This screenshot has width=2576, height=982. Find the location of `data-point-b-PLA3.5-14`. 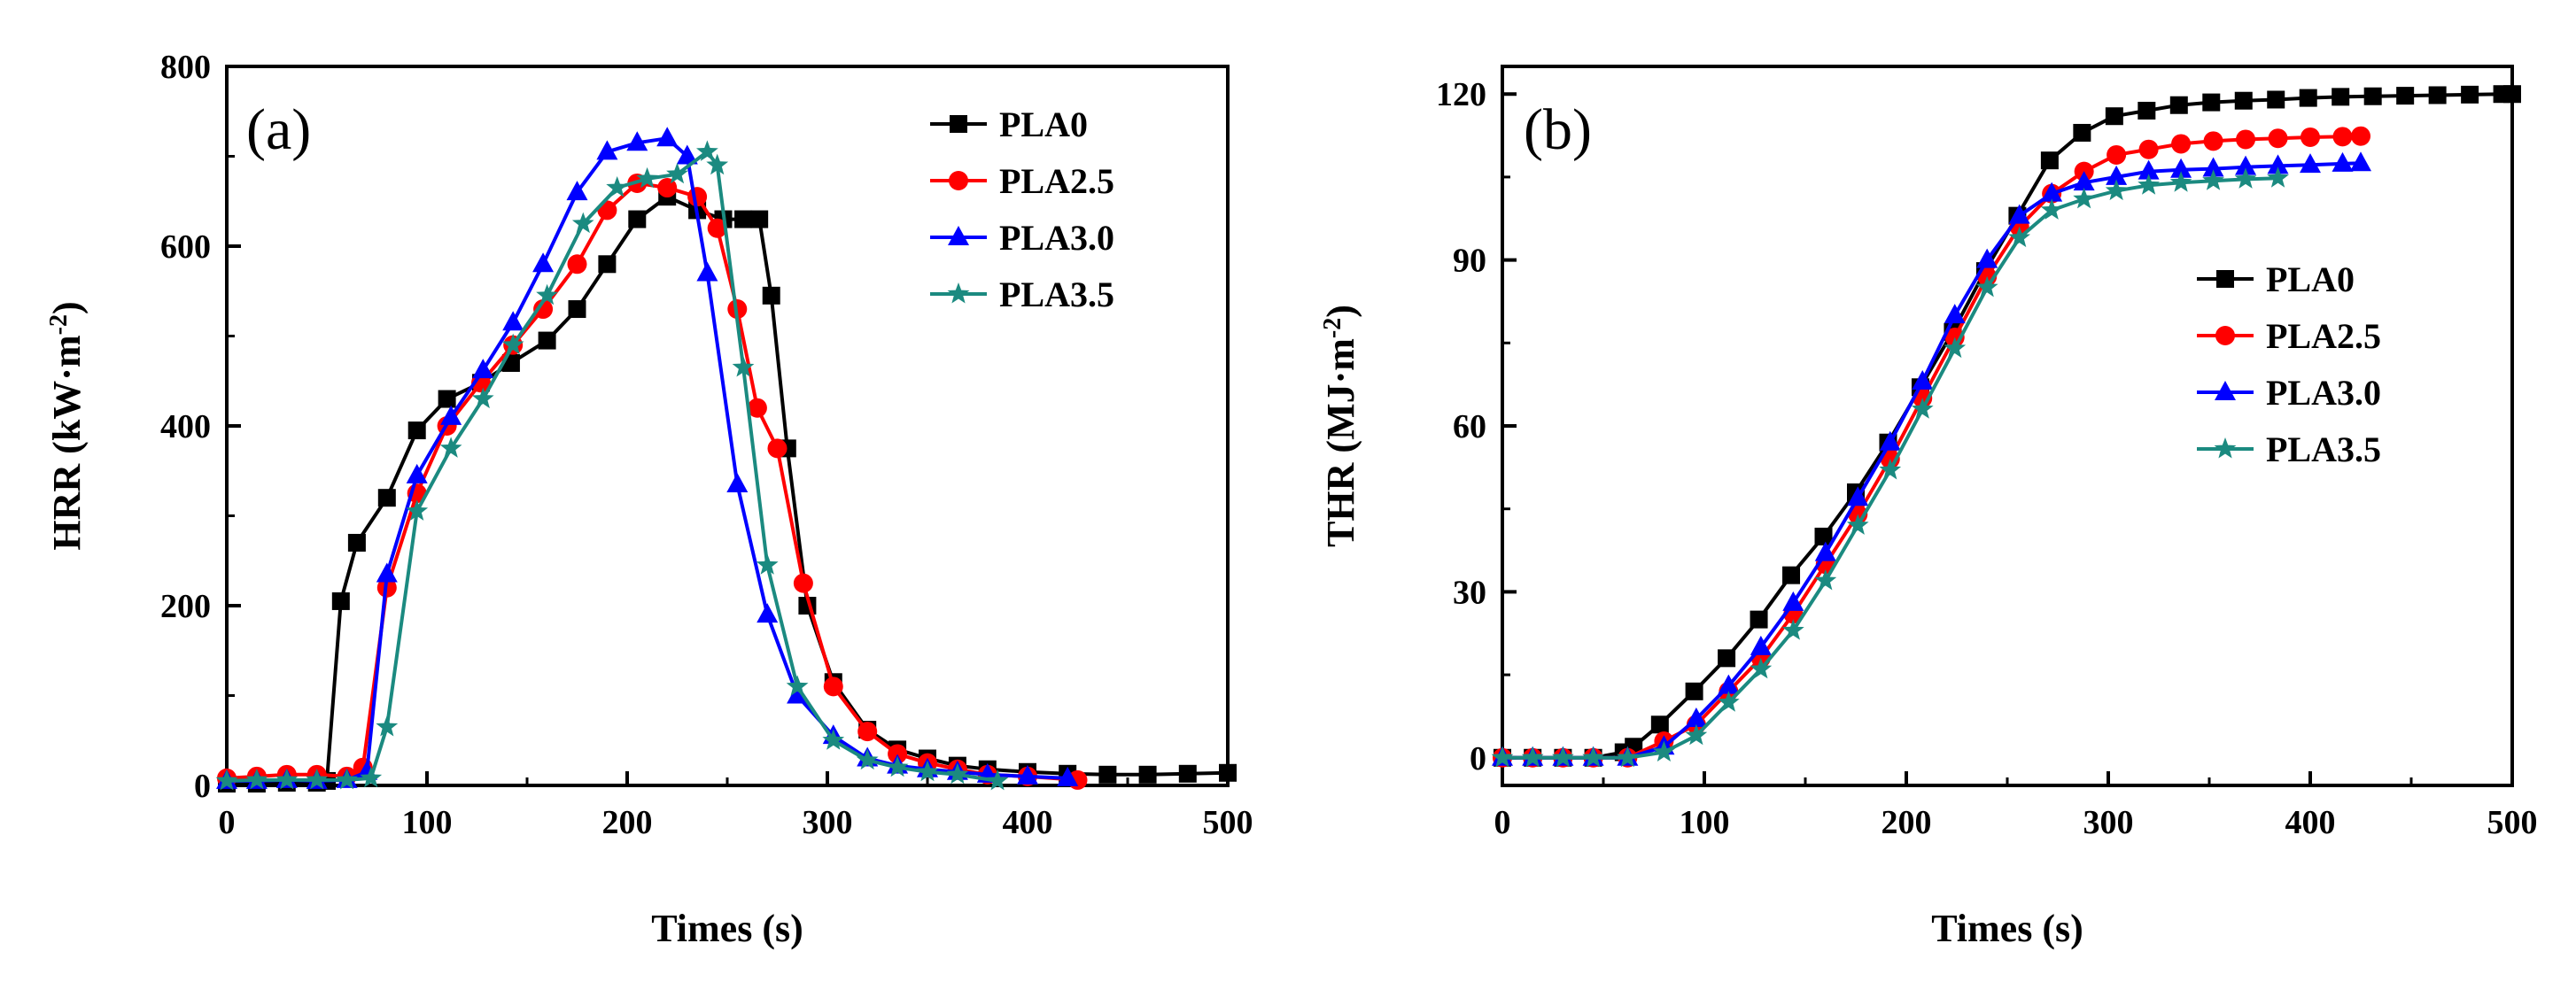

data-point-b-PLA3.5-14 is located at coordinates (1955, 348).